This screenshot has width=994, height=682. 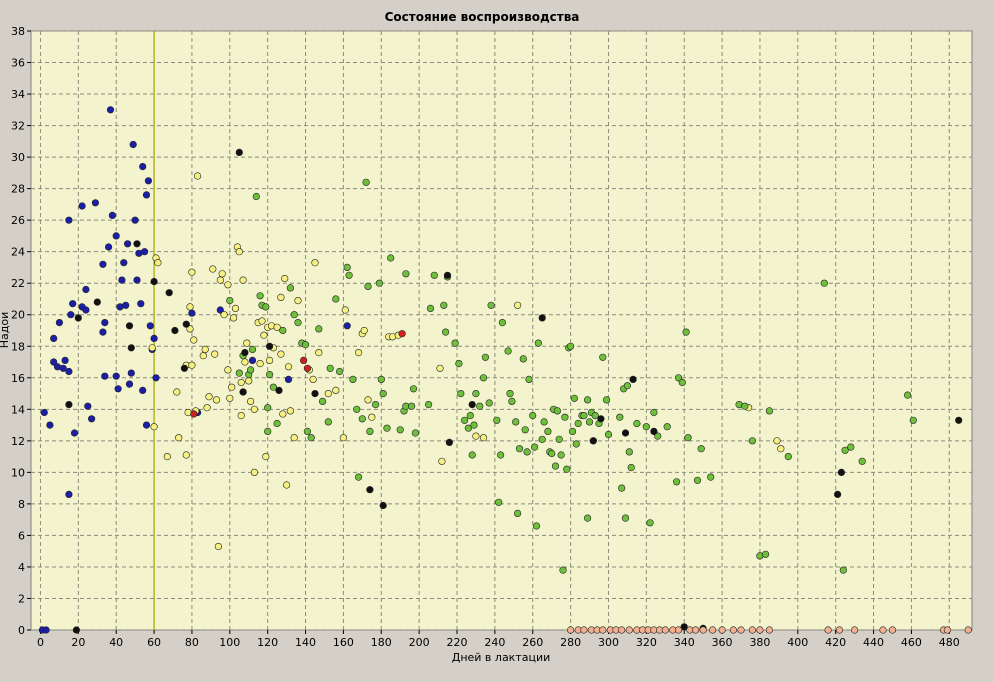 What do you see at coordinates (18, 472) in the screenshot?
I see `y-tick-label: 10` at bounding box center [18, 472].